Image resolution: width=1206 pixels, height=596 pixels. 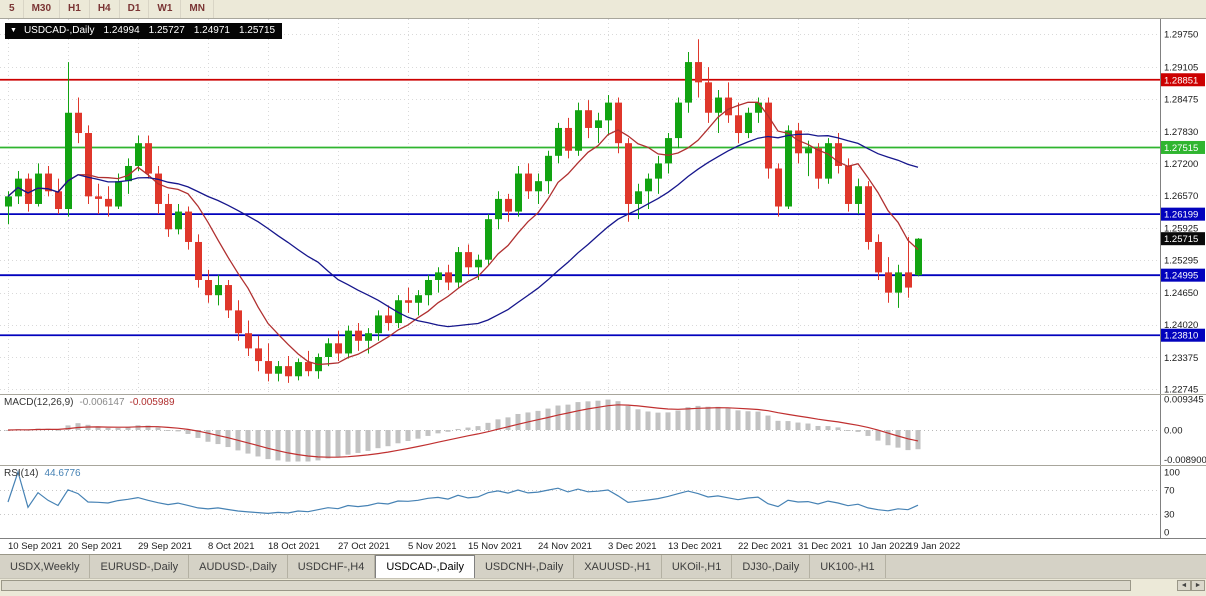 What do you see at coordinates (121, 30) in the screenshot?
I see `ohlc-open: 1.24994` at bounding box center [121, 30].